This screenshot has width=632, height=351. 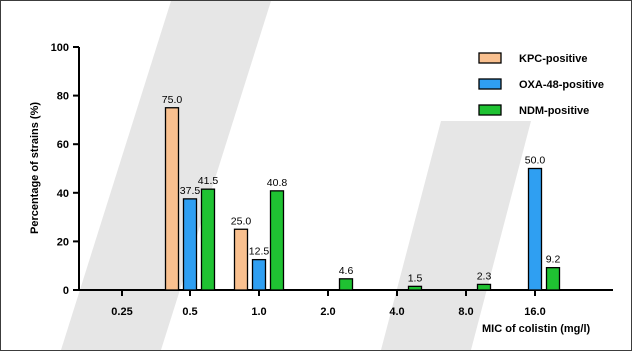 What do you see at coordinates (190, 191) in the screenshot?
I see `data-label: 37.5` at bounding box center [190, 191].